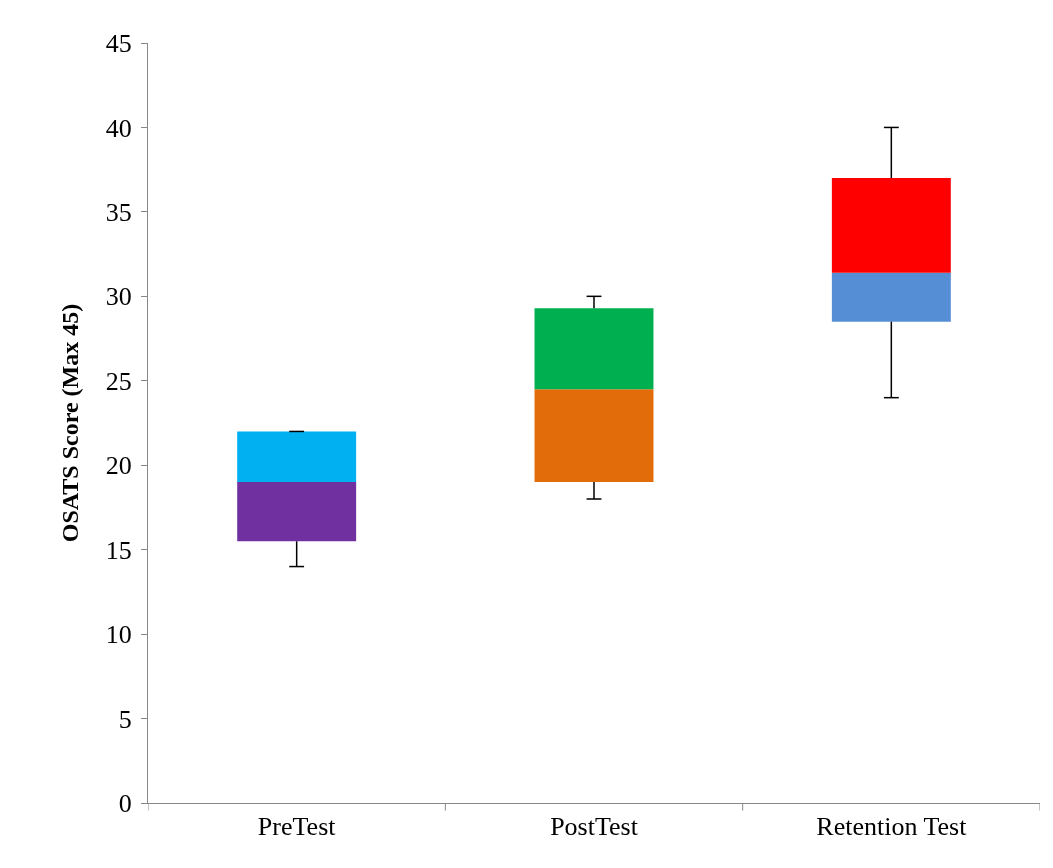  What do you see at coordinates (118, 212) in the screenshot?
I see `y-tick-label: 35` at bounding box center [118, 212].